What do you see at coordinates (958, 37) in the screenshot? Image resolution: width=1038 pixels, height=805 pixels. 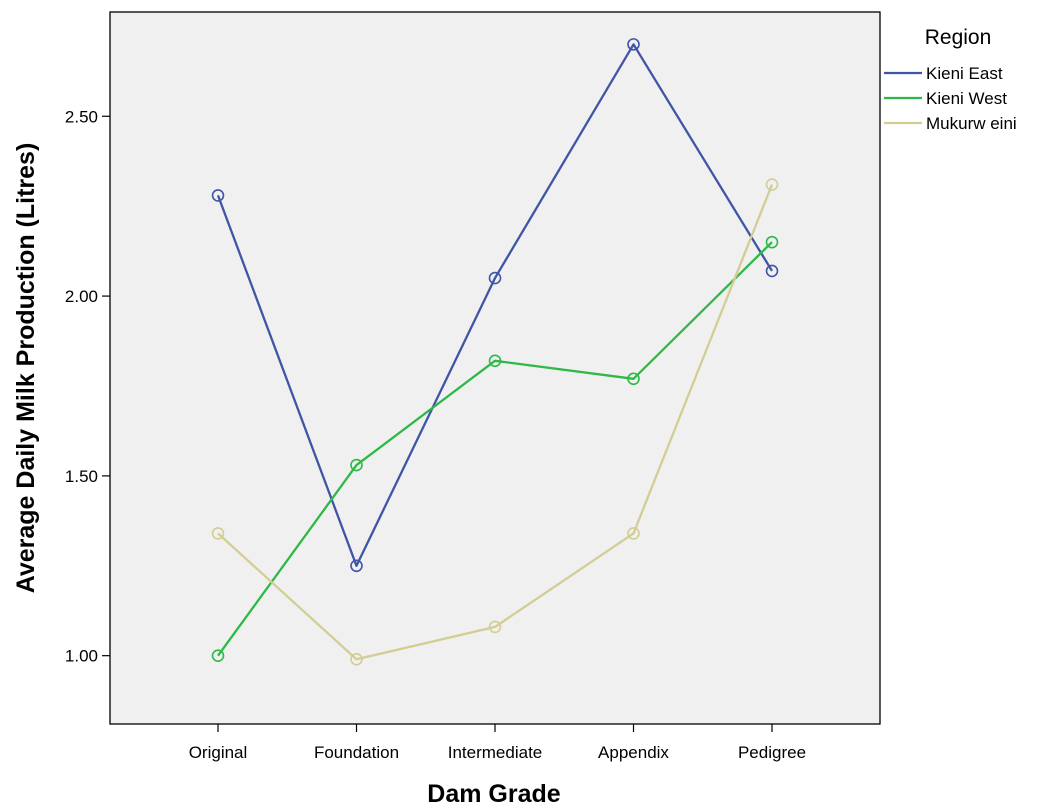 I see `legend-title: Region` at bounding box center [958, 37].